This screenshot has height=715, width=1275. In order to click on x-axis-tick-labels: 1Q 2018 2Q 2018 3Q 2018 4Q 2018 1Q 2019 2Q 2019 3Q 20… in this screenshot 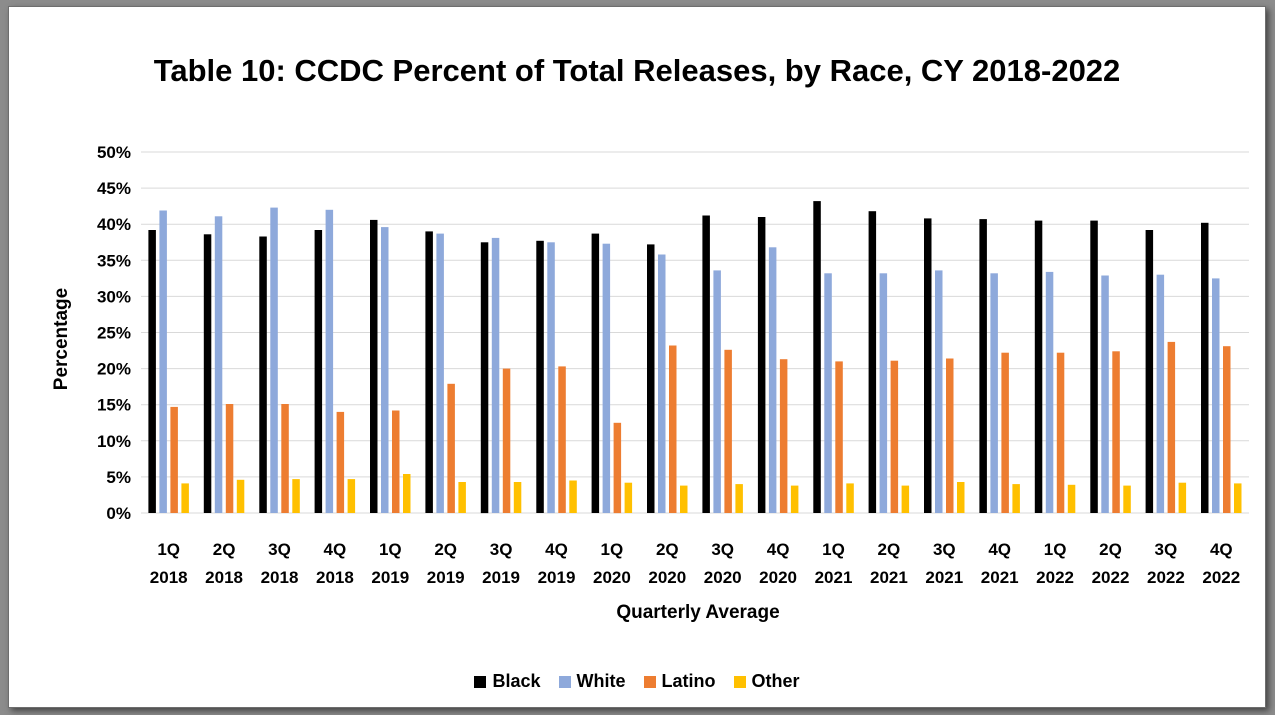, I will do `click(695, 563)`.